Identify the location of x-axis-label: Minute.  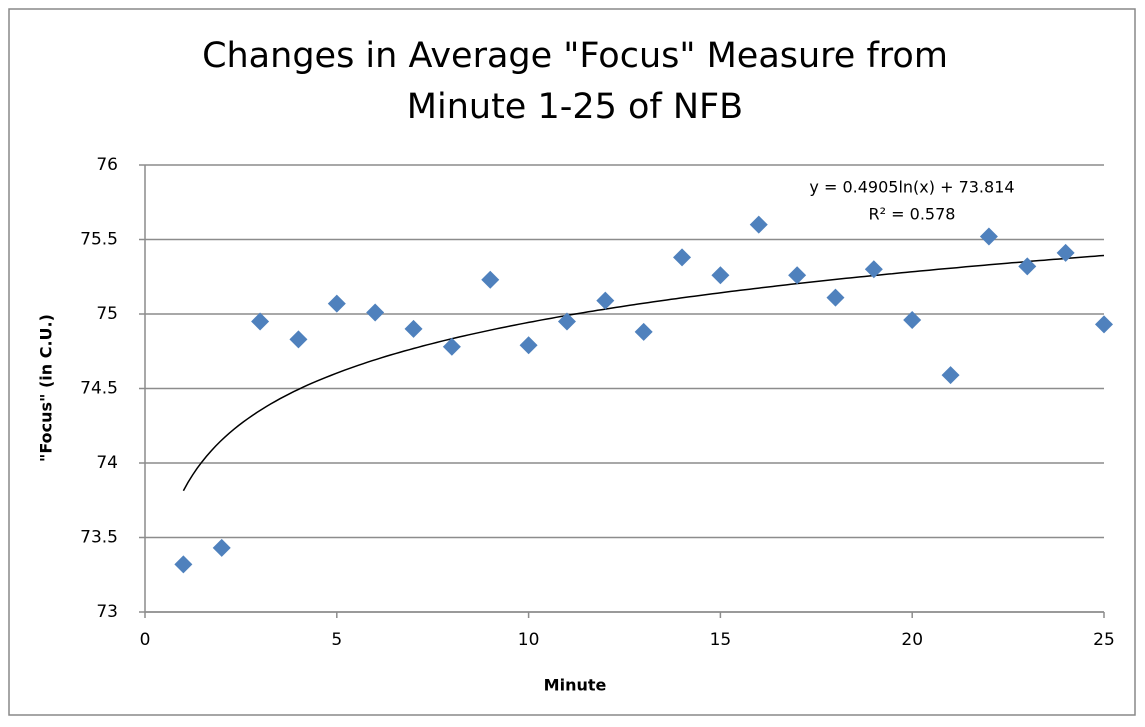
(575, 685).